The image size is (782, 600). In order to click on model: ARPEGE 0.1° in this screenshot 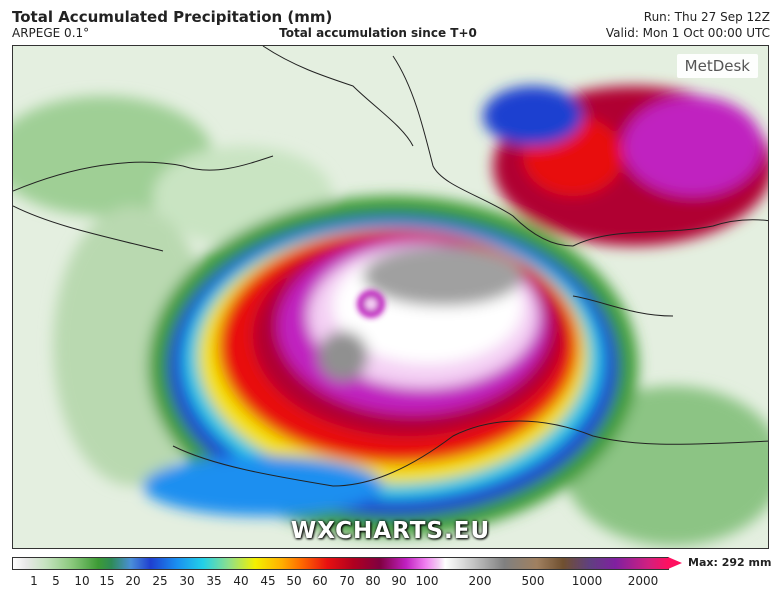, I will do `click(51, 33)`.